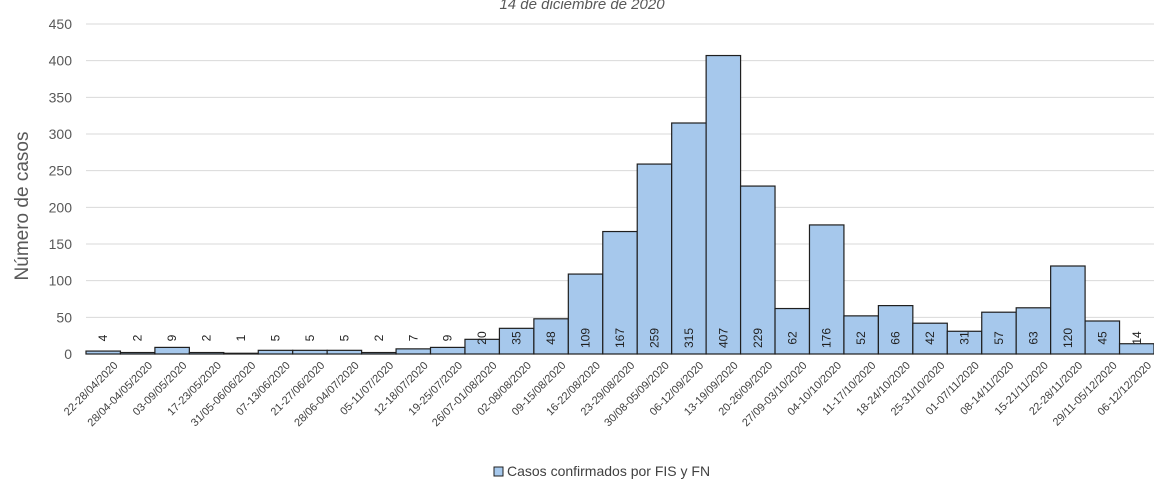 The height and width of the screenshot is (487, 1154). Describe the element at coordinates (758, 338) in the screenshot. I see `data-label: 229` at that location.